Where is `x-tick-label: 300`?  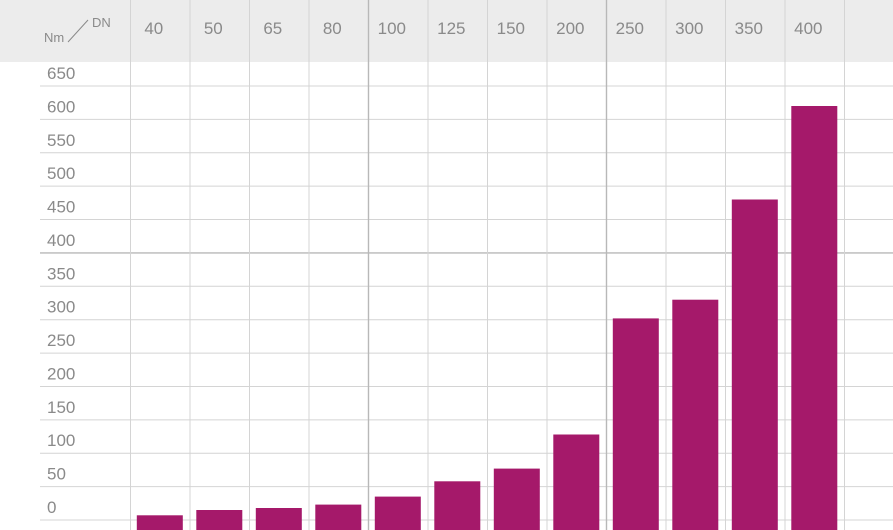 x-tick-label: 300 is located at coordinates (689, 28).